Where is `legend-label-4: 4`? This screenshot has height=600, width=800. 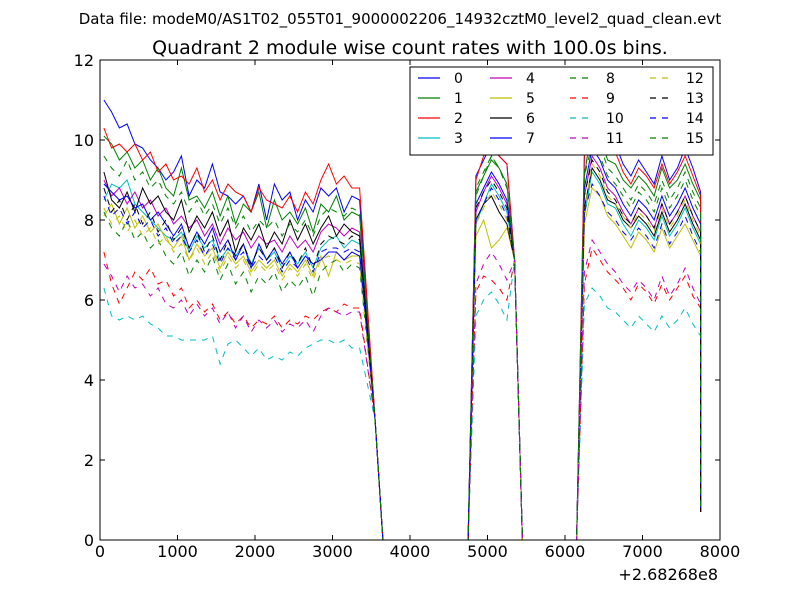 legend-label-4: 4 is located at coordinates (530, 79).